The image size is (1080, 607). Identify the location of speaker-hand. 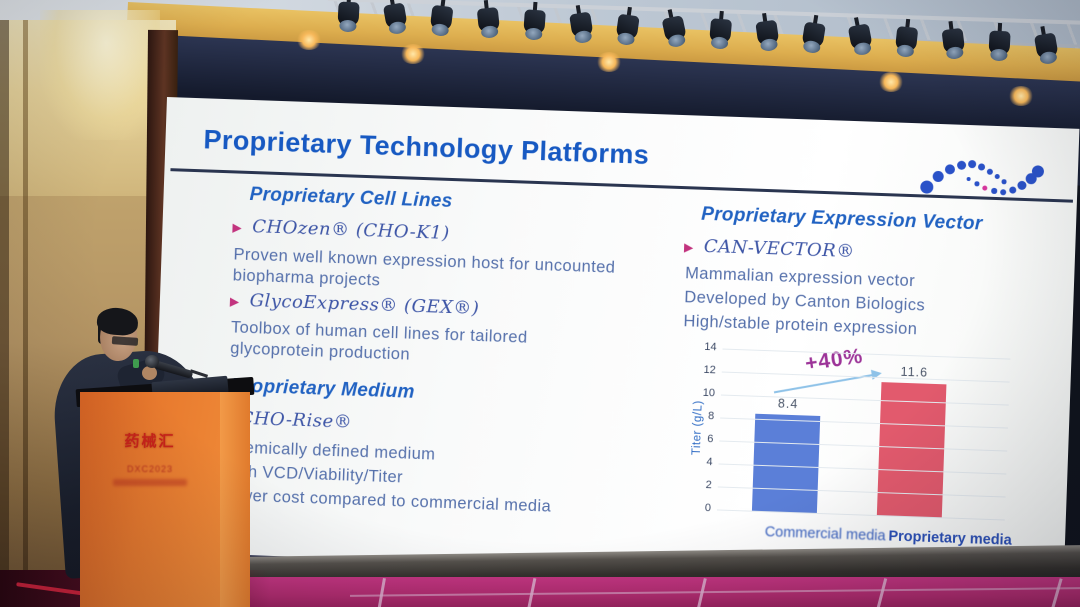
(149, 373).